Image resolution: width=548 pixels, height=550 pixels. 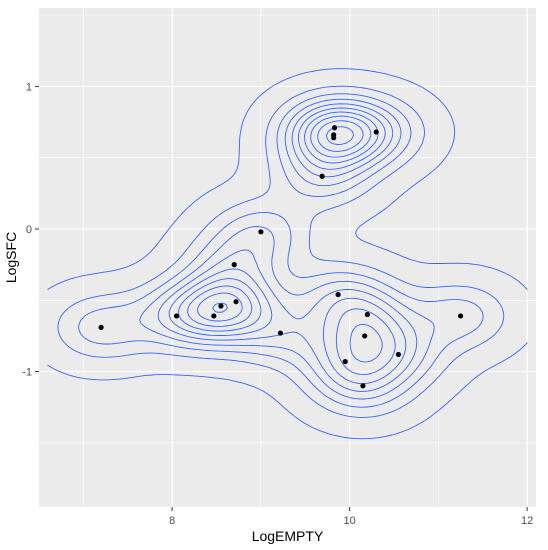 What do you see at coordinates (29, 87) in the screenshot?
I see `y-tick-label: 1` at bounding box center [29, 87].